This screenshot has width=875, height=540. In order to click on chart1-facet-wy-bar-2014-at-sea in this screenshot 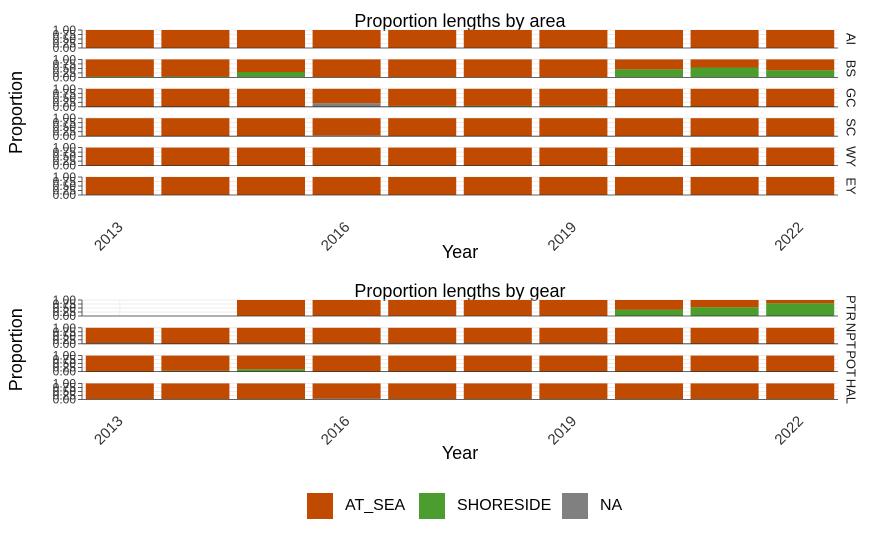, I will do `click(195, 156)`.